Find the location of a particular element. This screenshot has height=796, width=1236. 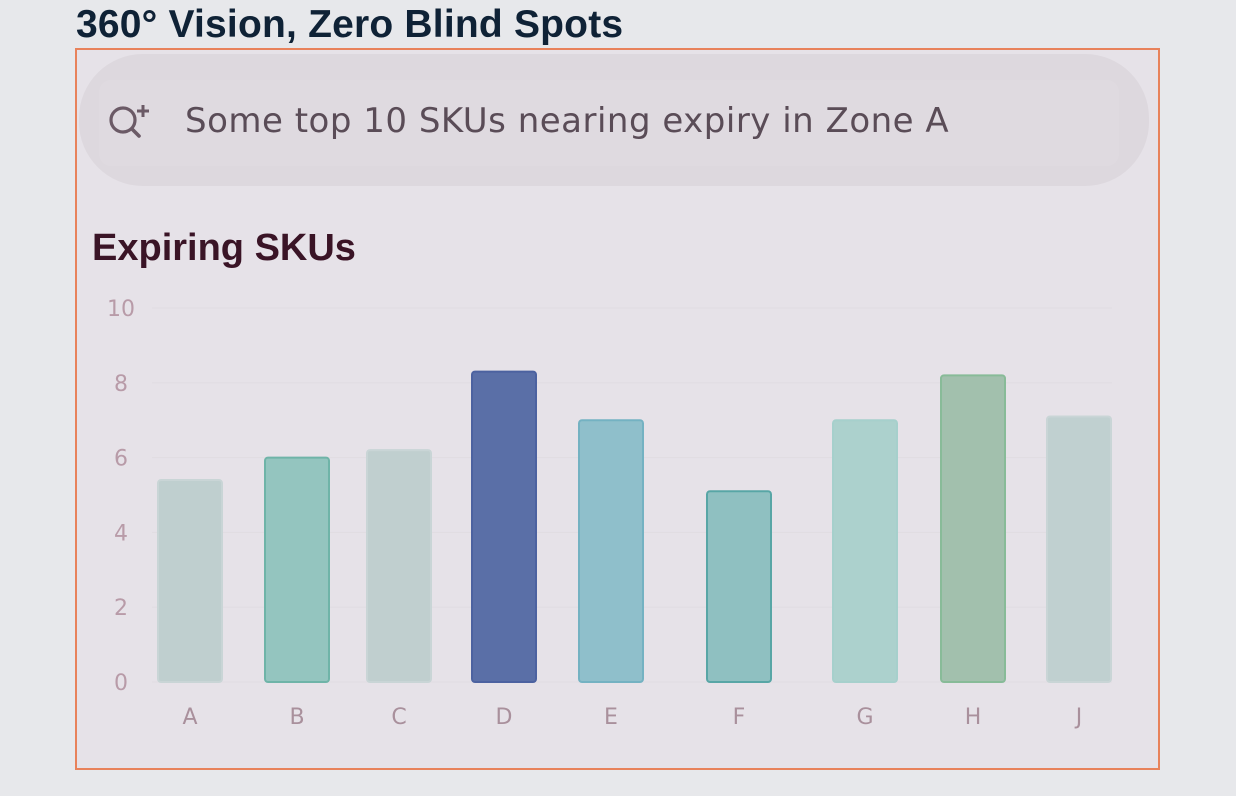

y-tick-label: 4 is located at coordinates (121, 533).